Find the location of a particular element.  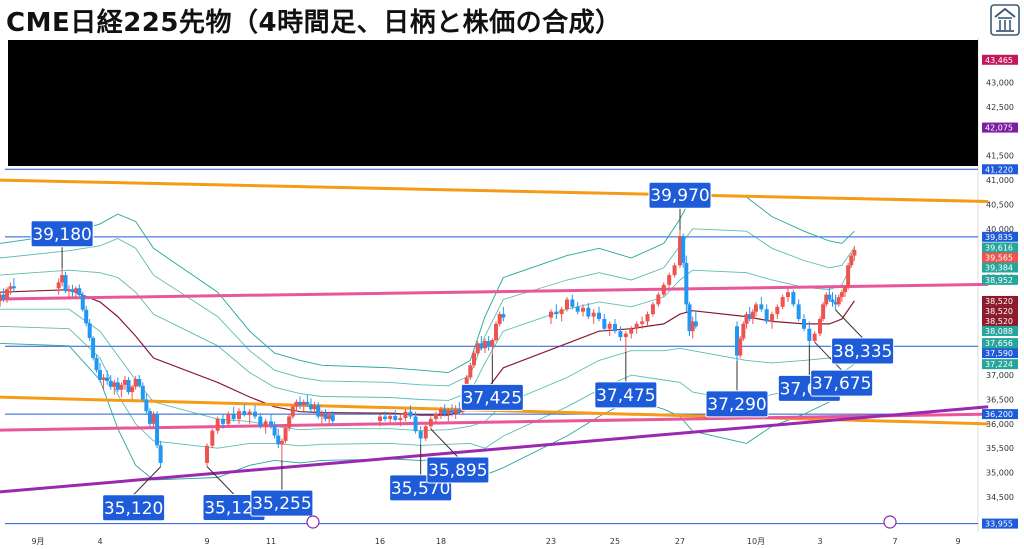

price-chip-label: 39,616 is located at coordinates (999, 247).